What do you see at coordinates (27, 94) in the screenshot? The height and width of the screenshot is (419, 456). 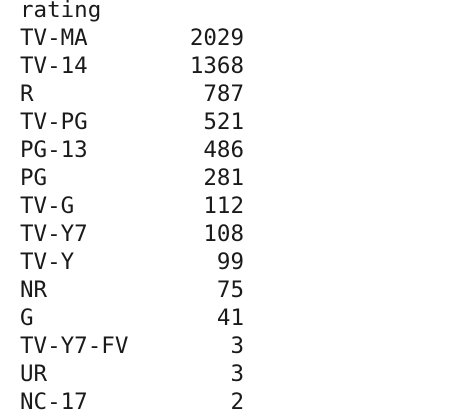 I see `rating-label: R` at bounding box center [27, 94].